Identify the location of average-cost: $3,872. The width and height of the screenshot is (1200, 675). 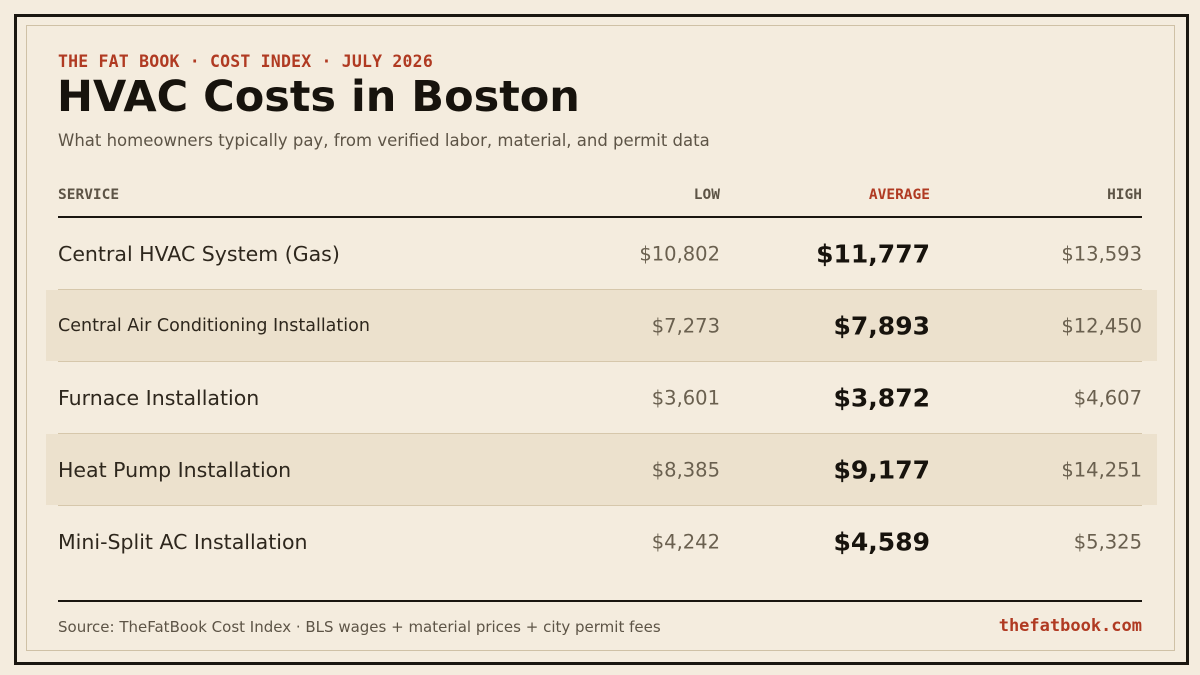
(881, 397).